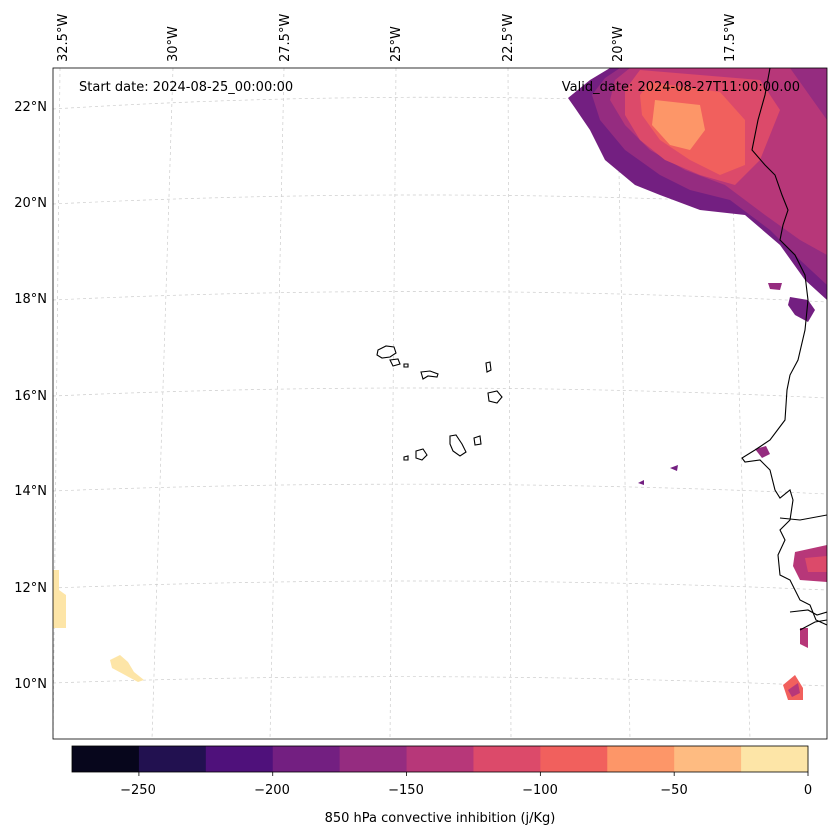 The height and width of the screenshot is (836, 837). I want to click on lat-label: 22°N, so click(30, 107).